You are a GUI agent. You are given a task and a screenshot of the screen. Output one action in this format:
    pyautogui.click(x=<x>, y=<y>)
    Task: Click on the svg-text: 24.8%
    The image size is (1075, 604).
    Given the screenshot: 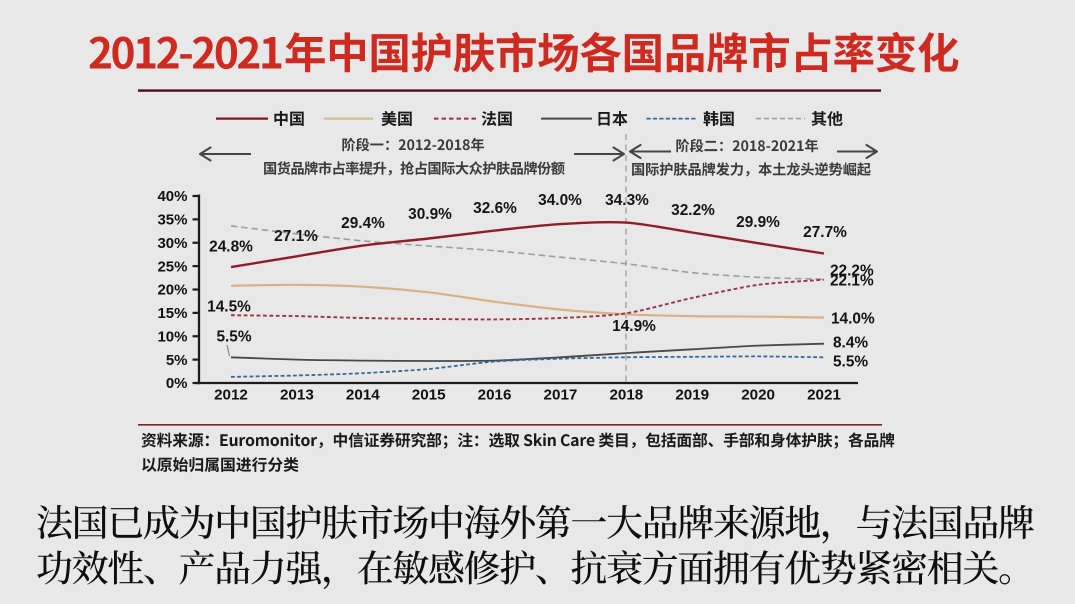 What is the action you would take?
    pyautogui.click(x=231, y=247)
    